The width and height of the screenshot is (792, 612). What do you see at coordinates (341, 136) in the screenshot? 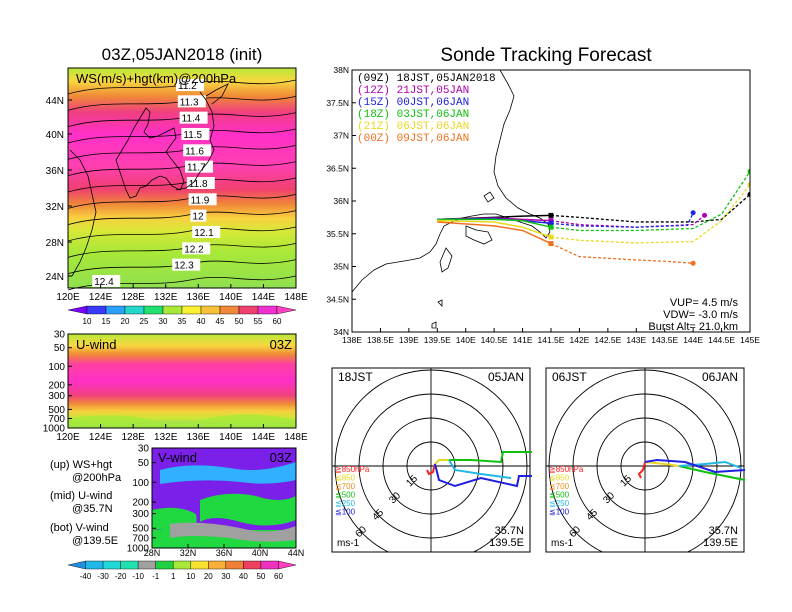
I see `track-y-tick-label: 37N` at bounding box center [341, 136].